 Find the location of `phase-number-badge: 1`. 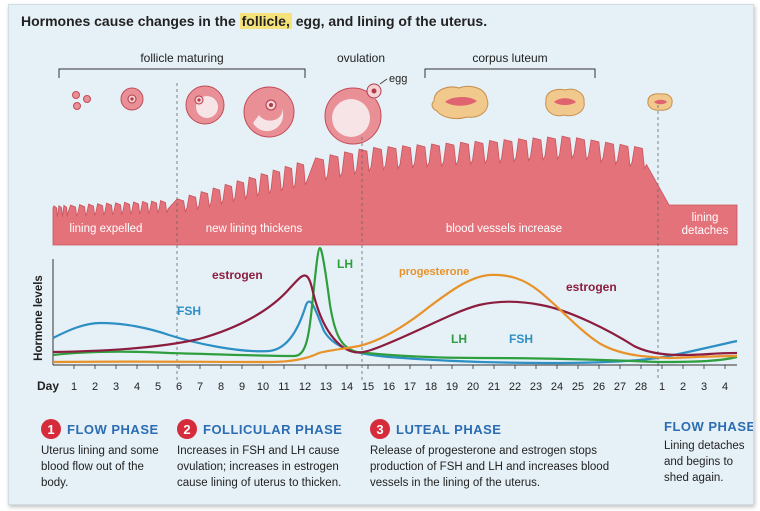

phase-number-badge: 1 is located at coordinates (51, 429).